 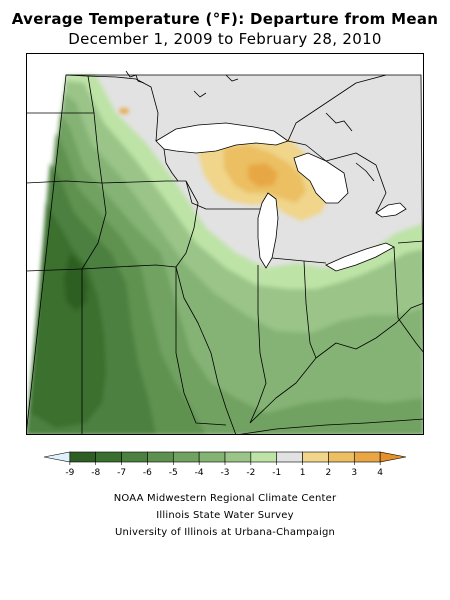 I want to click on legend-label: 3, so click(x=354, y=473).